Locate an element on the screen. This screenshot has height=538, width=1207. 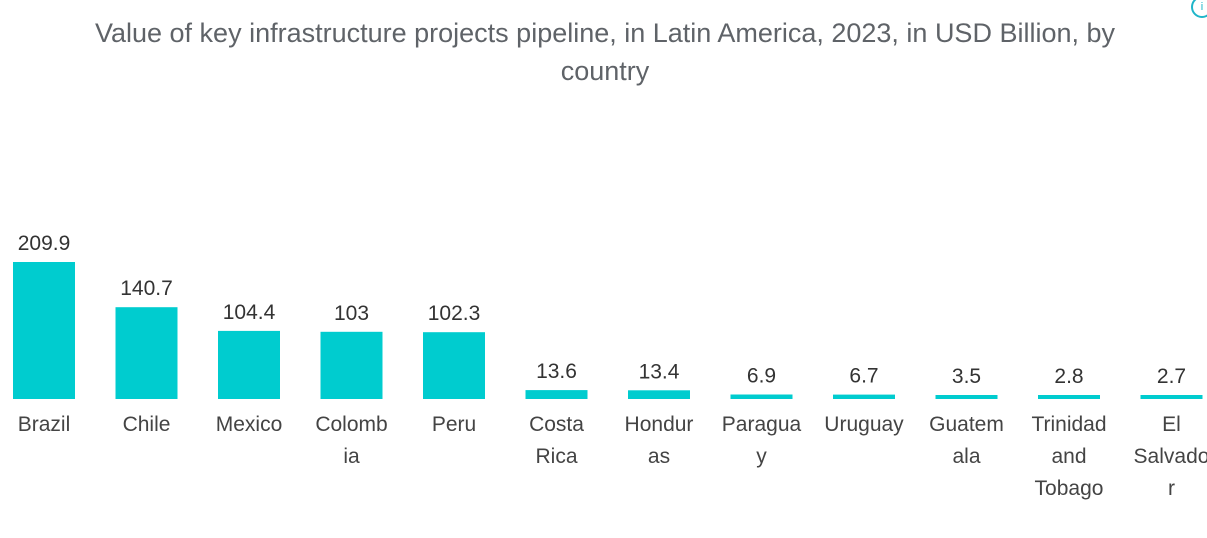
bar-colombia is located at coordinates (351, 365).